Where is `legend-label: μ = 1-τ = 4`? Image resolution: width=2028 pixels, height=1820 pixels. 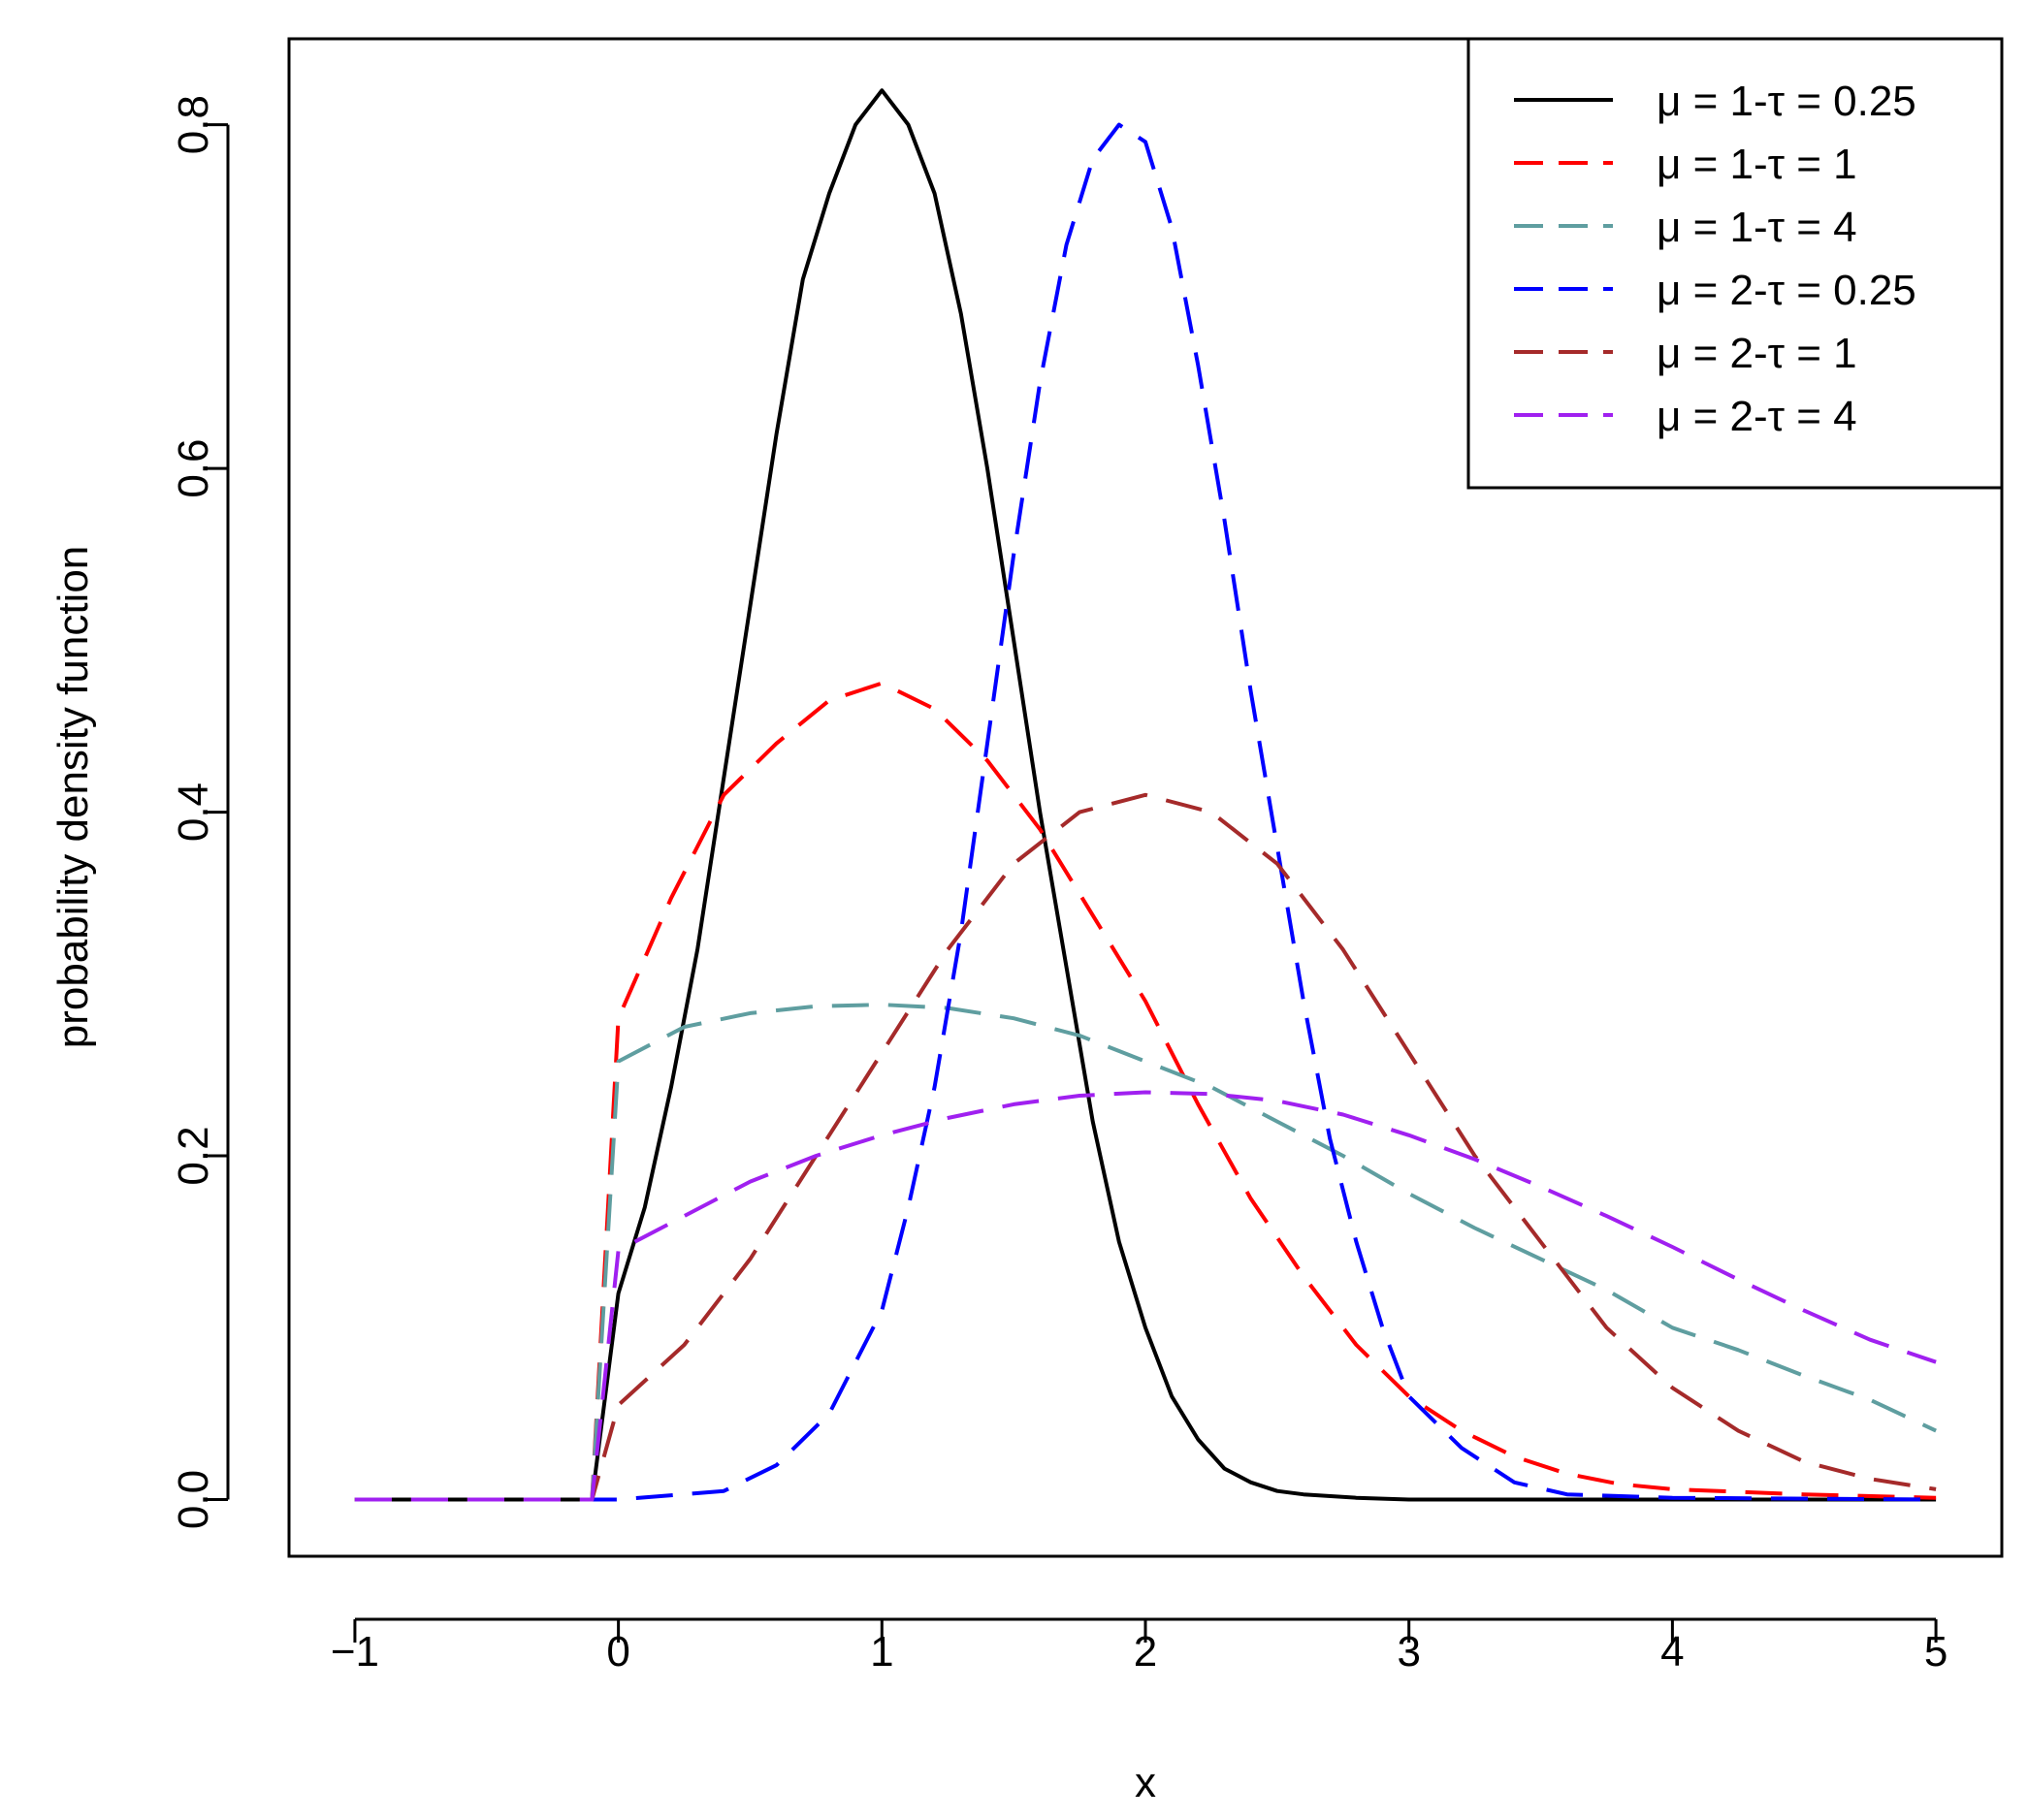 legend-label: μ = 1-τ = 4 is located at coordinates (1757, 228).